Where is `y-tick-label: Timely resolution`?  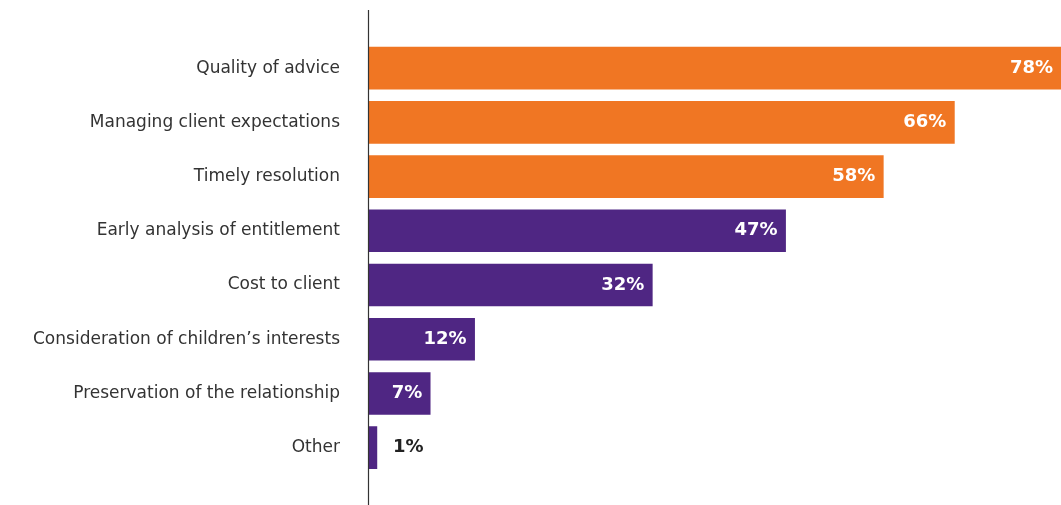
y-tick-label: Timely resolution is located at coordinates (266, 174).